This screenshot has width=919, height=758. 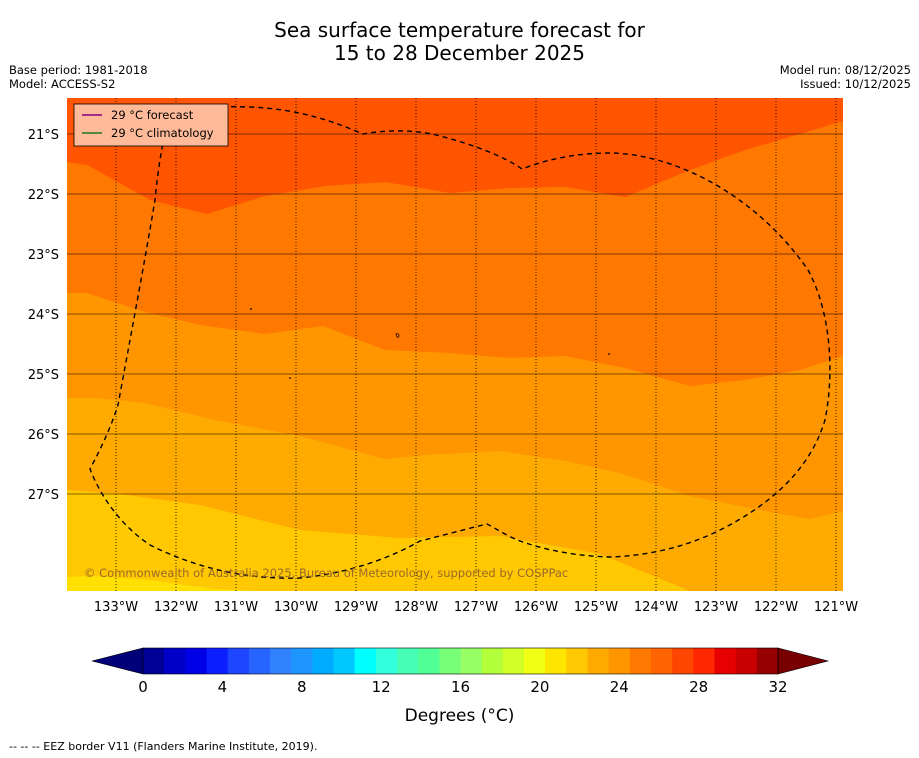 I want to click on colorbar-tick-labels: 0 4 8 12 16 20 24 28 32, so click(x=462, y=687).